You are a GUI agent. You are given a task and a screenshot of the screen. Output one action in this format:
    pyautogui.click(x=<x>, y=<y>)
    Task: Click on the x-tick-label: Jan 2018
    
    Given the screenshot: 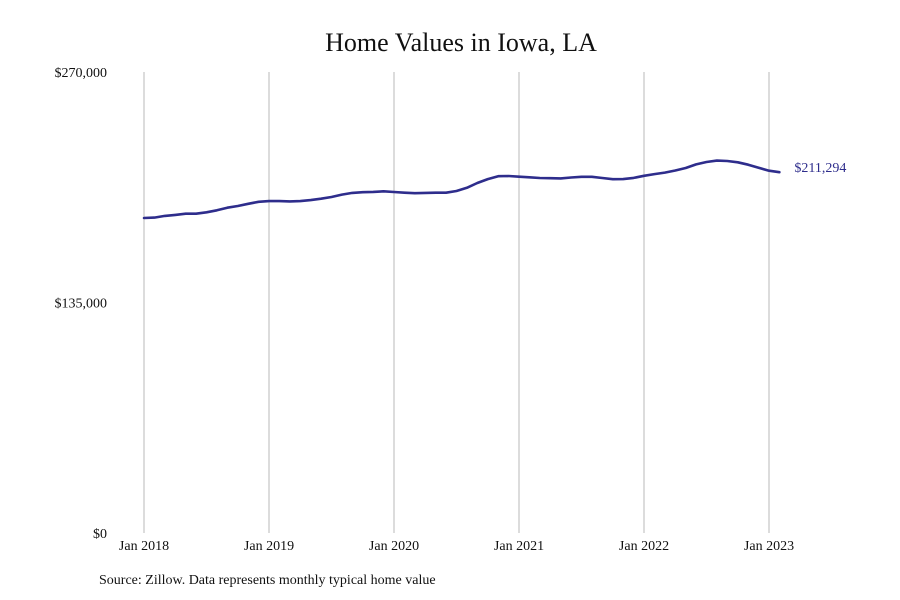 What is the action you would take?
    pyautogui.click(x=144, y=546)
    